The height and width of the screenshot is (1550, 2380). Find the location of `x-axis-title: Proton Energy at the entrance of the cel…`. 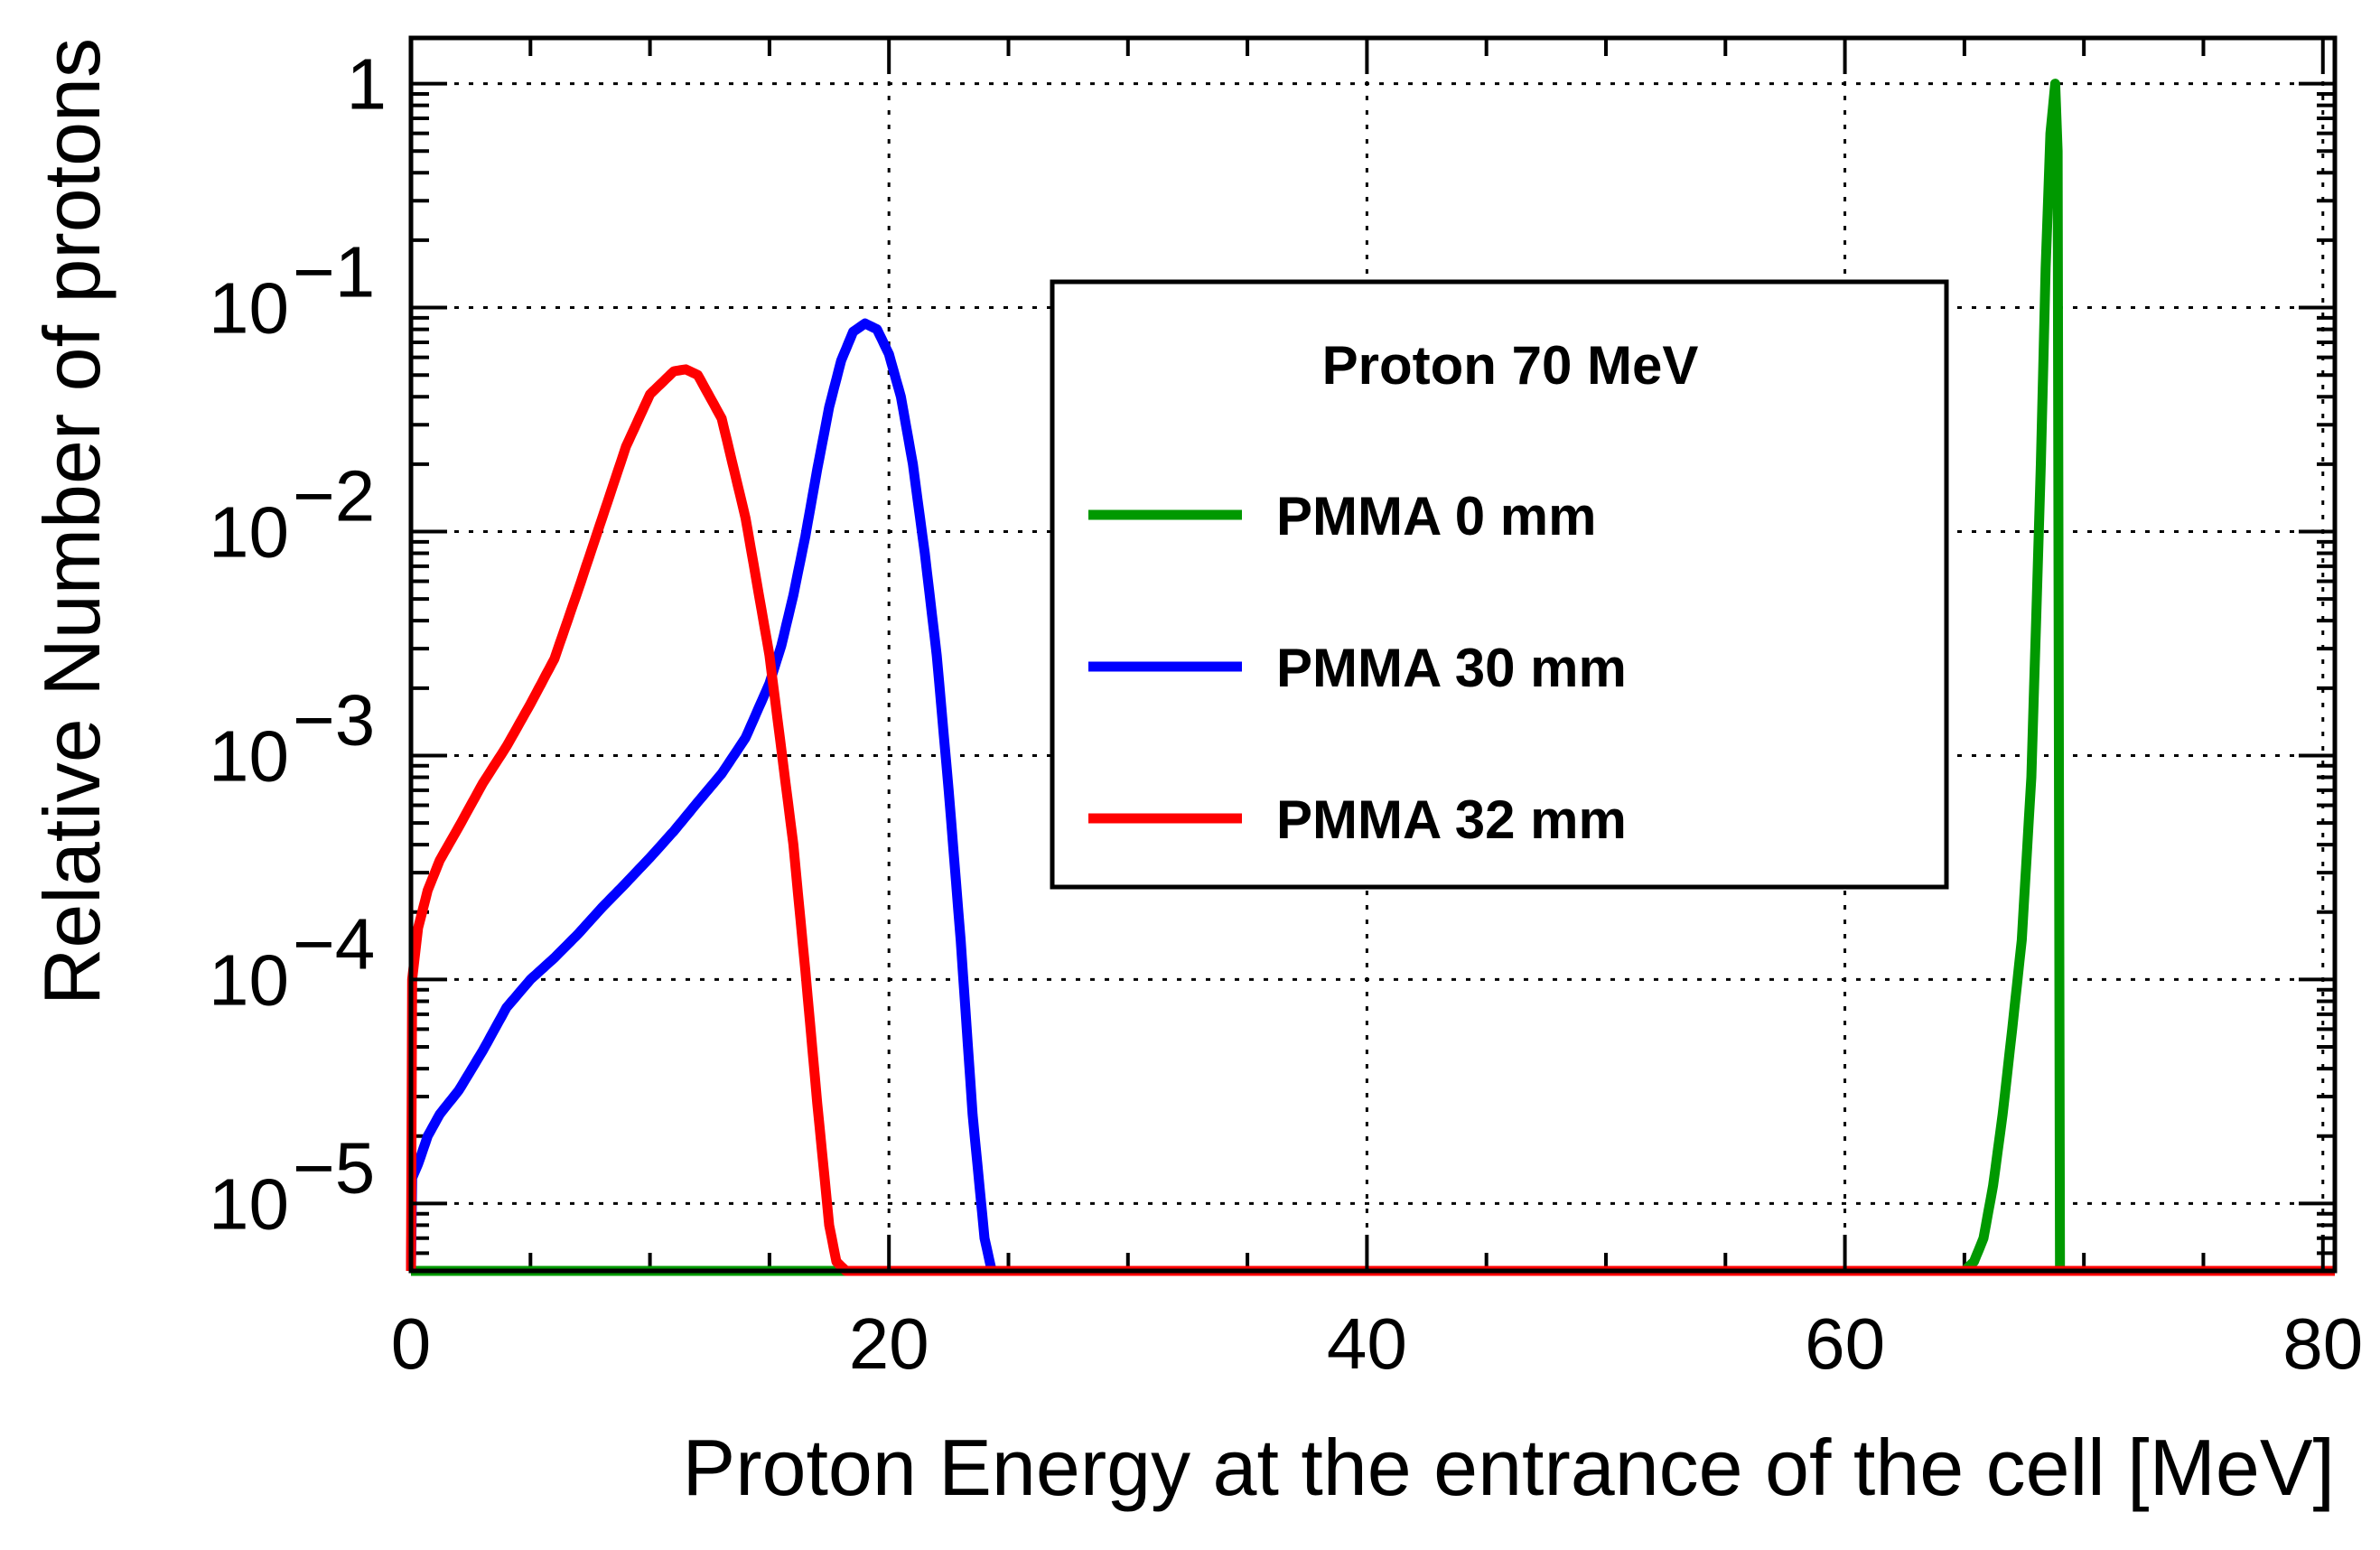

x-axis-title: Proton Energy at the entrance of the cel… is located at coordinates (1509, 1467).